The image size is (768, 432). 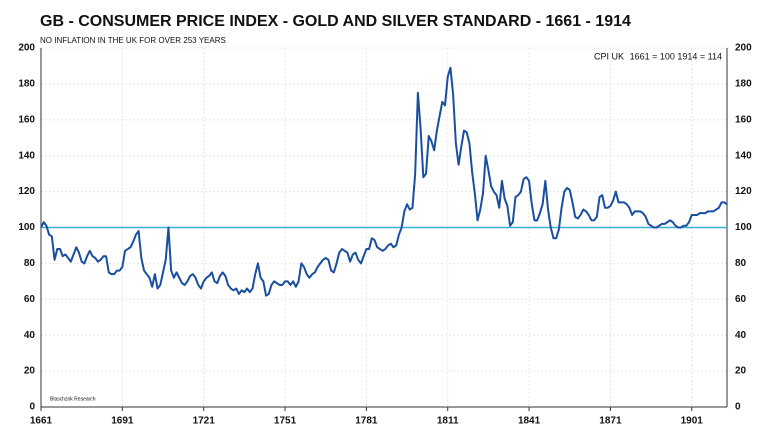 I want to click on y2-tick-label: 60, so click(x=741, y=299).